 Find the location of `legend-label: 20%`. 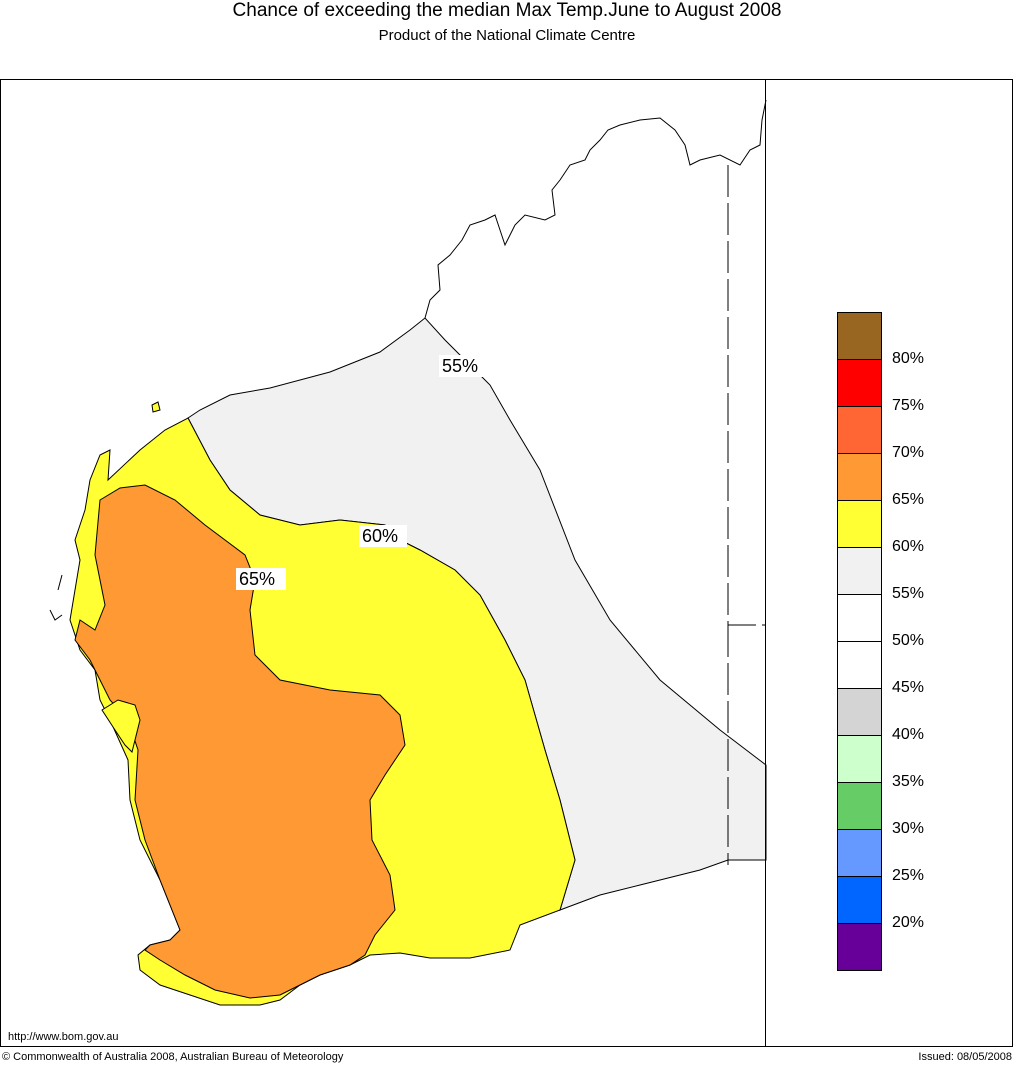

legend-label: 20% is located at coordinates (908, 922).